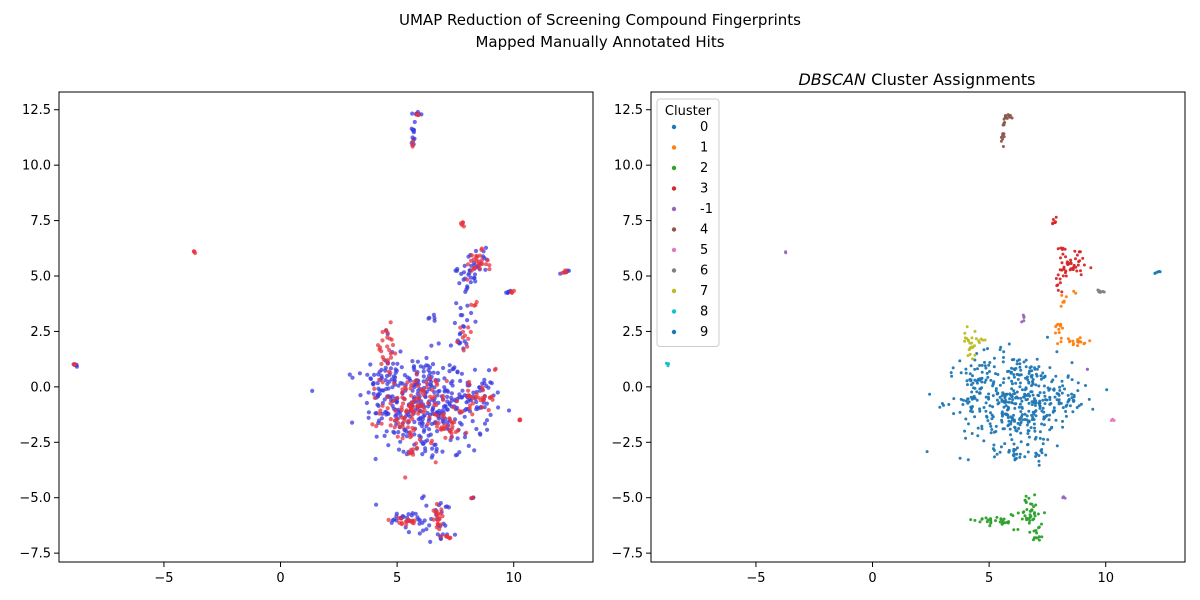 The image size is (1200, 600). Describe the element at coordinates (704, 230) in the screenshot. I see `legend-label: 4` at that location.